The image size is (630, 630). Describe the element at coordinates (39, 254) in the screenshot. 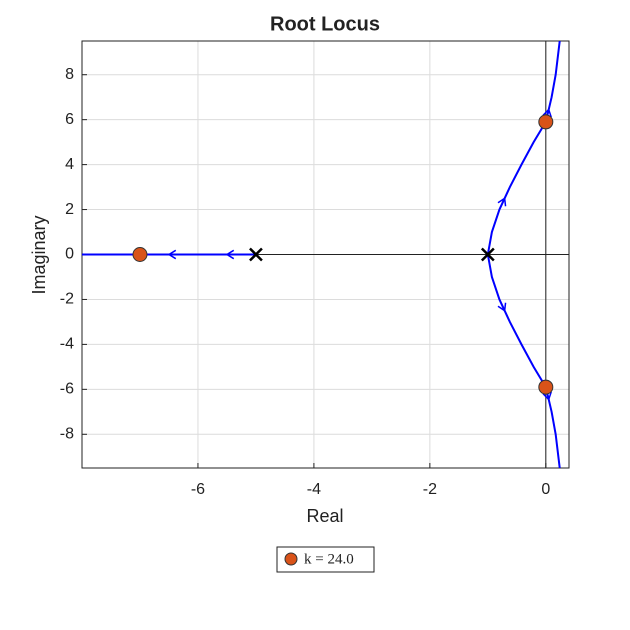

I see `y-axis-label: Imaginary` at that location.